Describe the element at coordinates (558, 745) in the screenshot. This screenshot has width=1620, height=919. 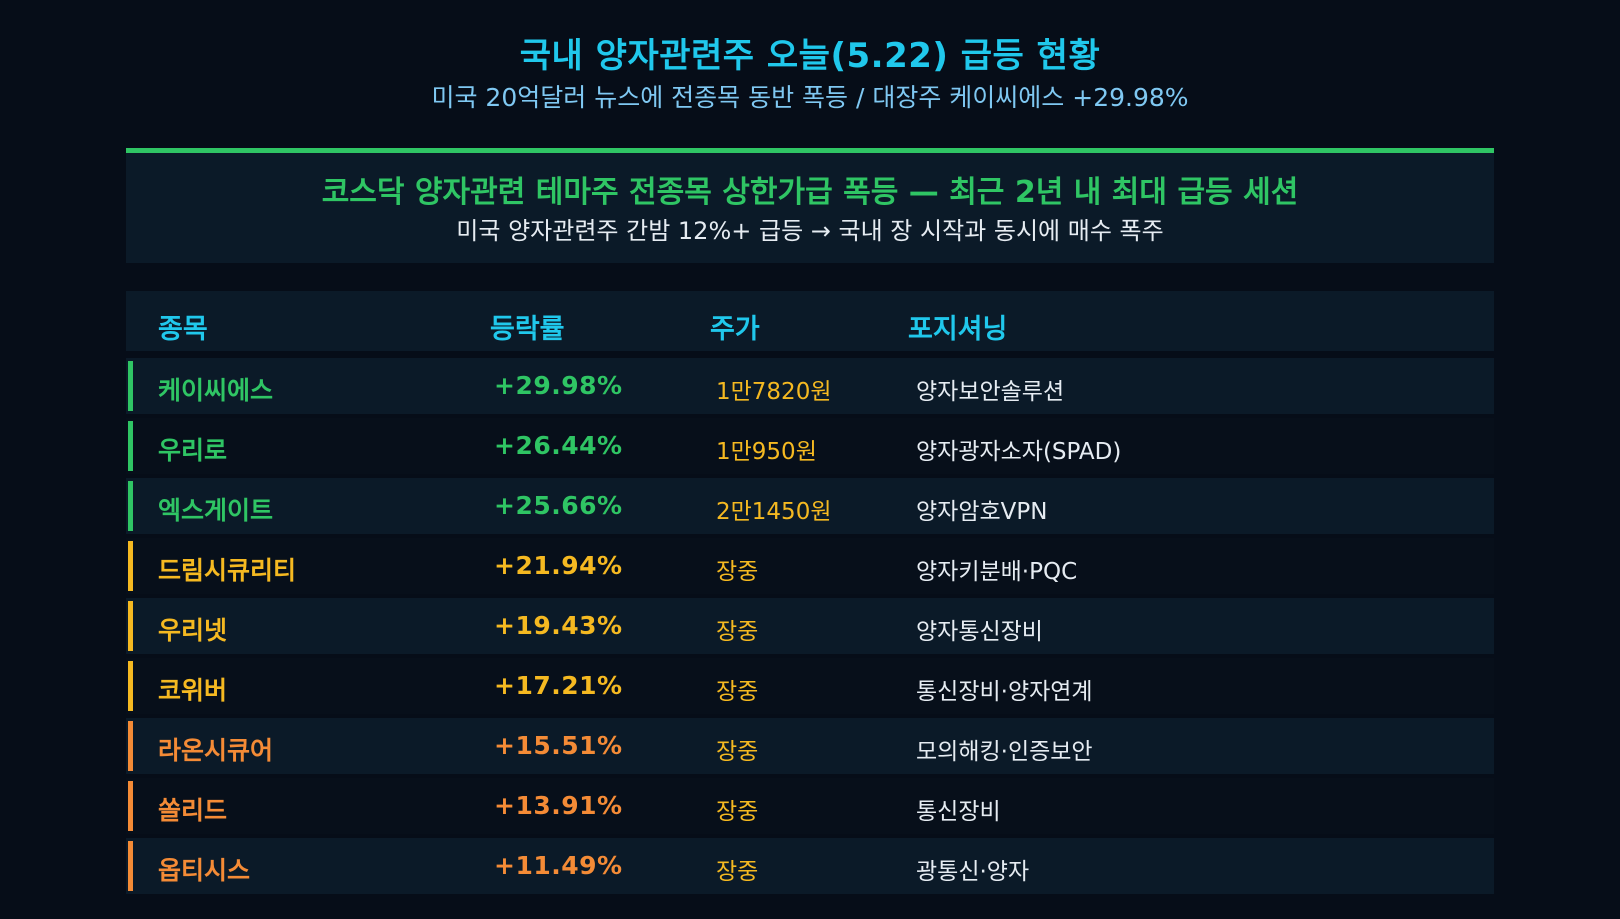
I see `change-rate: +15.51%` at that location.